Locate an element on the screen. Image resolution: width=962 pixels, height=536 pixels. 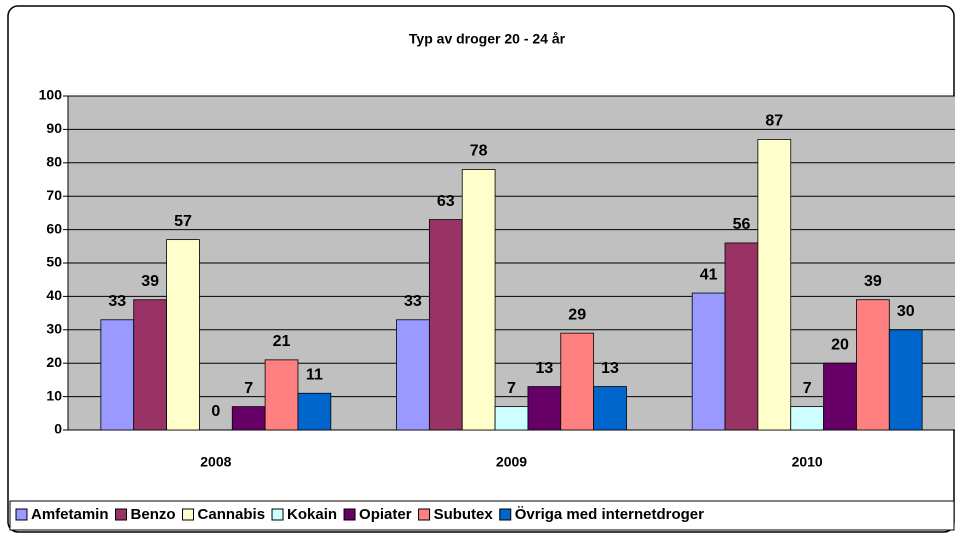
data-label: 57 is located at coordinates (183, 221).